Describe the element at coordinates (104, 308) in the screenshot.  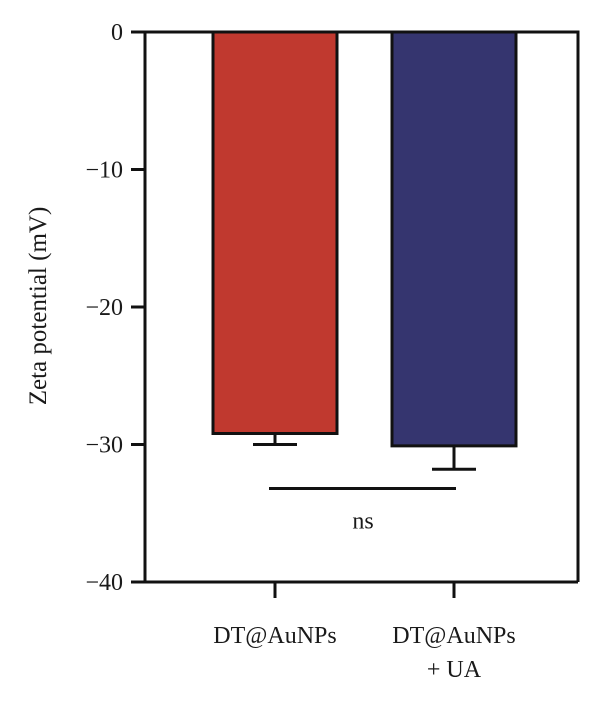
I see `y-tick-label: −20` at that location.